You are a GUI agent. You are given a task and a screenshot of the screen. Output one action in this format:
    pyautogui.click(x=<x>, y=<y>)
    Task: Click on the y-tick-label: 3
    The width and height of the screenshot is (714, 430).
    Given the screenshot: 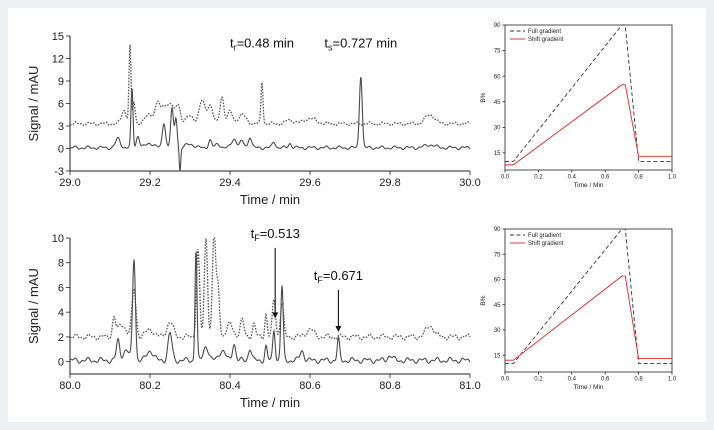 What is the action you would take?
    pyautogui.click(x=61, y=127)
    